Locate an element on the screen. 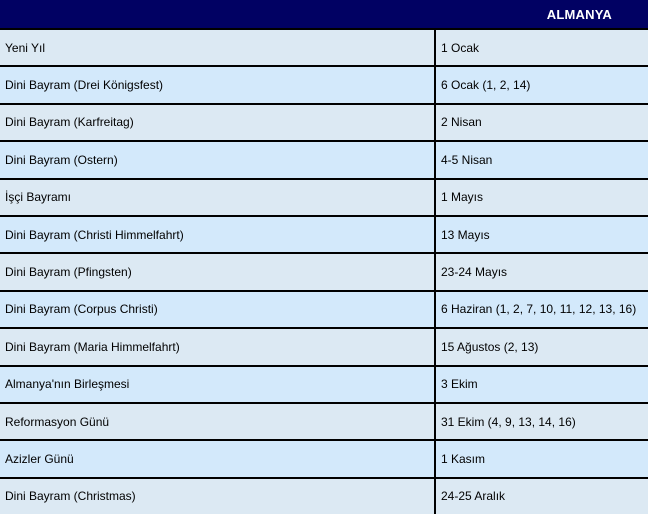 This screenshot has width=648, height=514. holiday-date: 13 Mayıs is located at coordinates (465, 234).